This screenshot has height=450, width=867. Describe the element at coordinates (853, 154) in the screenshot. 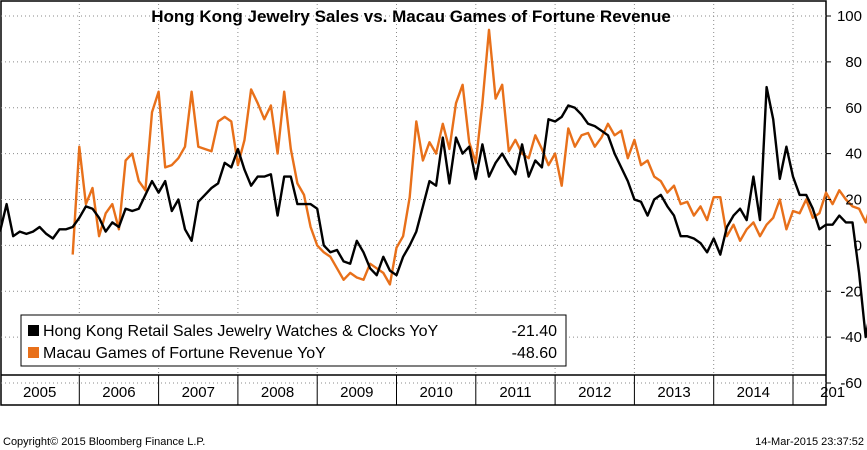

I see `y-tick-label: 40` at that location.